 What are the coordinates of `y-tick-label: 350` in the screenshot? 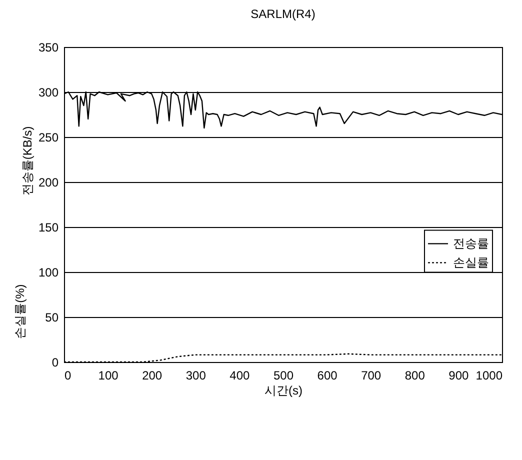 It's located at (48, 47).